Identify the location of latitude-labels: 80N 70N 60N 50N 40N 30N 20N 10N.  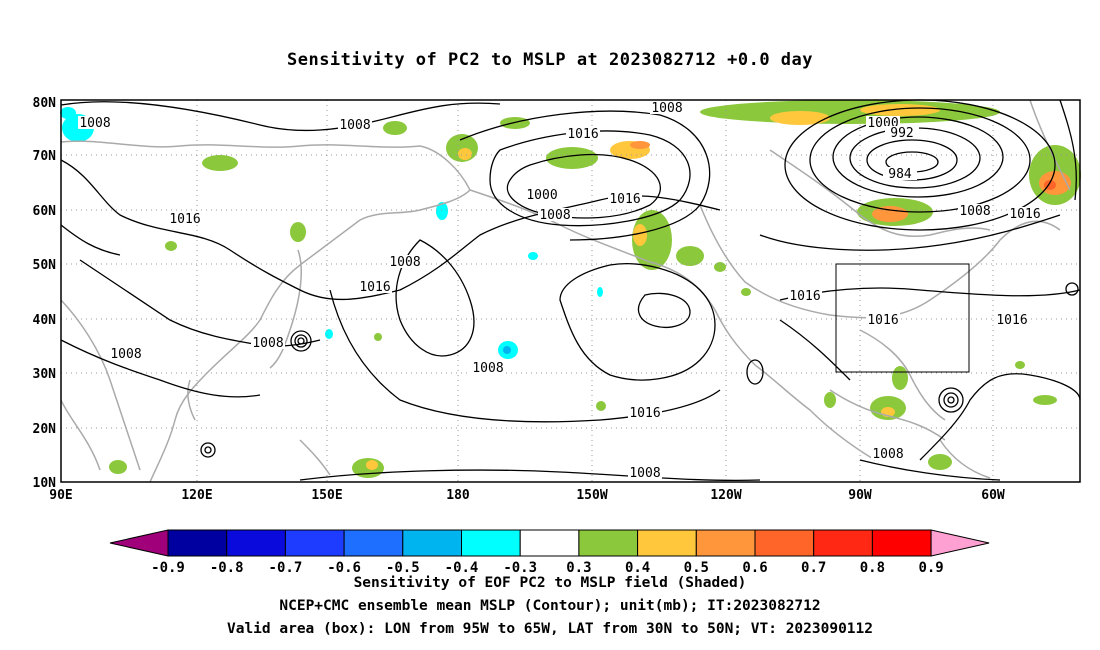
(45, 293).